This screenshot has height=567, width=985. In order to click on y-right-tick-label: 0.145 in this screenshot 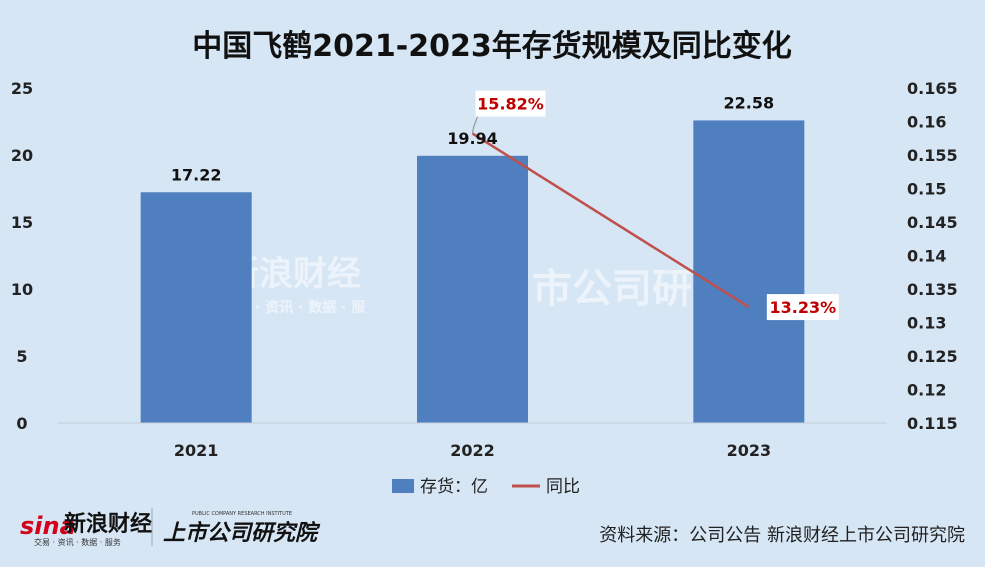, I will do `click(932, 222)`.